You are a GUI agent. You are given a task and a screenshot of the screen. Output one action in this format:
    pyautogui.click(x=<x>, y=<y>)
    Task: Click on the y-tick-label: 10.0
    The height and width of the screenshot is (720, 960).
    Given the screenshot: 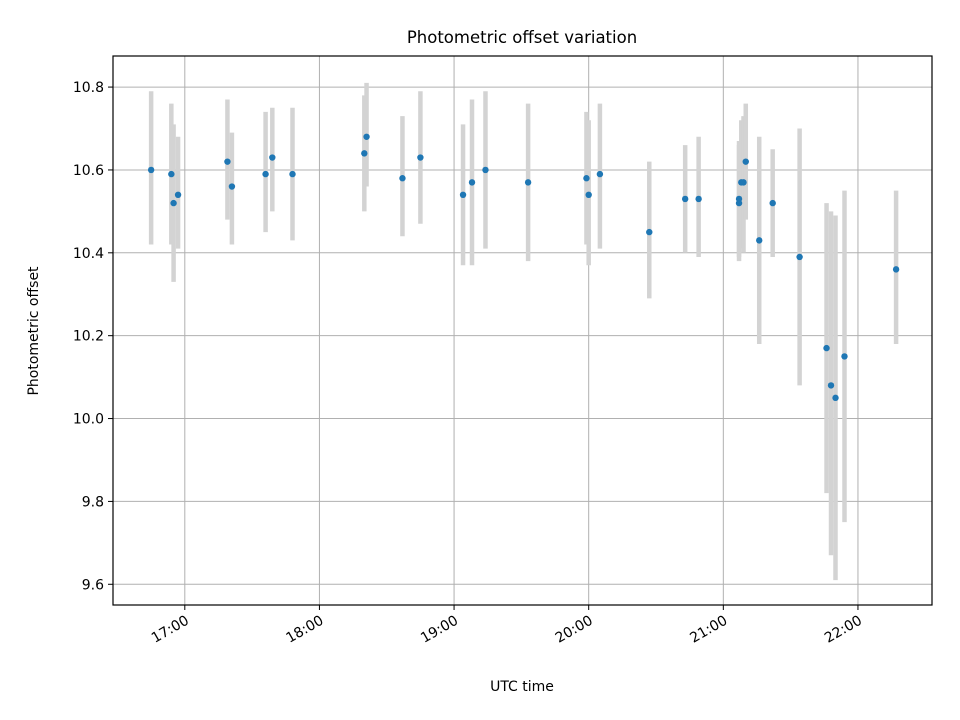 What is the action you would take?
    pyautogui.click(x=88, y=420)
    